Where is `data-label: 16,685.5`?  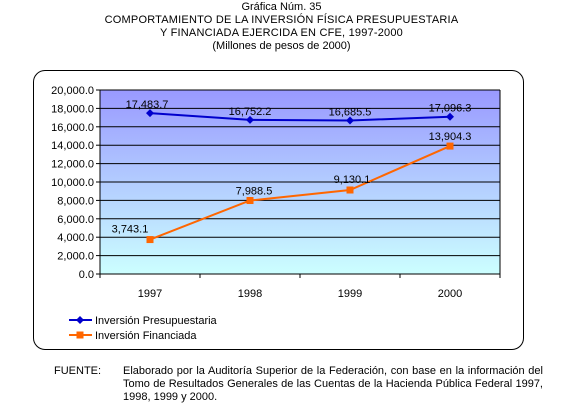 data-label: 16,685.5 is located at coordinates (350, 112).